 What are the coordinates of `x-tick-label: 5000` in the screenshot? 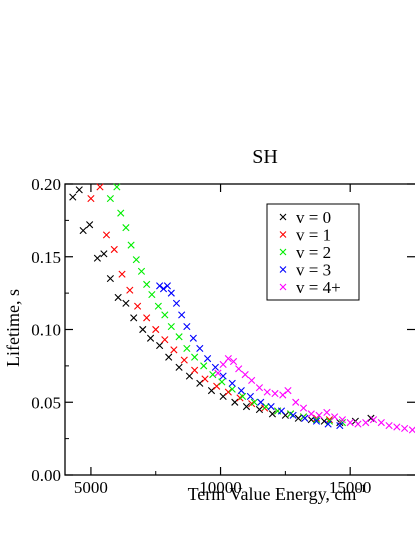 It's located at (91, 487).